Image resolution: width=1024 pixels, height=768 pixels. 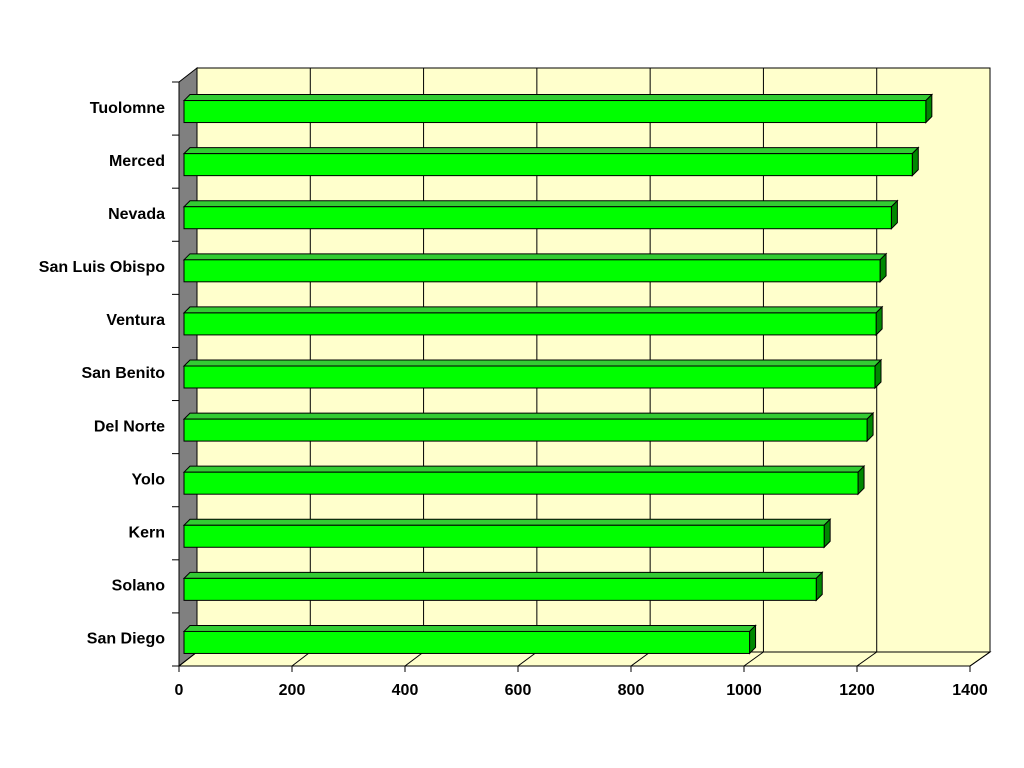 What do you see at coordinates (126, 639) in the screenshot?
I see `y-tick-label: San Diego` at bounding box center [126, 639].